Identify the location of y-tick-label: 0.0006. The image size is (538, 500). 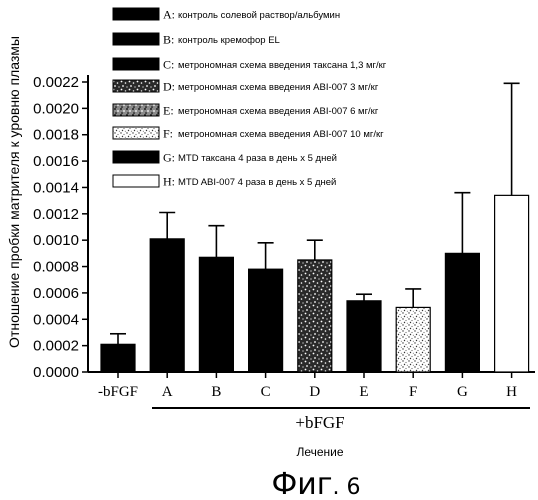
(56, 293).